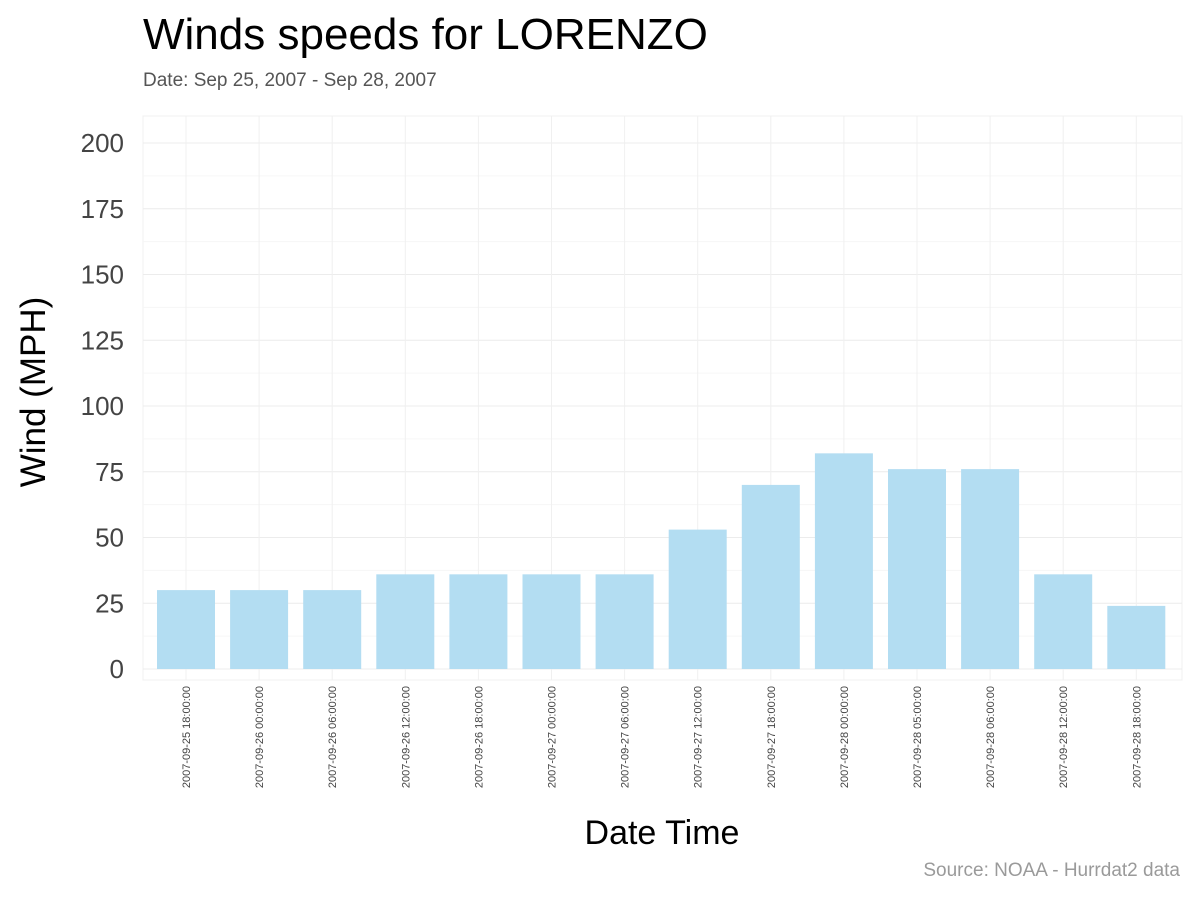 This screenshot has width=1200, height=900. What do you see at coordinates (553, 737) in the screenshot?
I see `x-tick-label: 2007-09-27 00:00:00` at bounding box center [553, 737].